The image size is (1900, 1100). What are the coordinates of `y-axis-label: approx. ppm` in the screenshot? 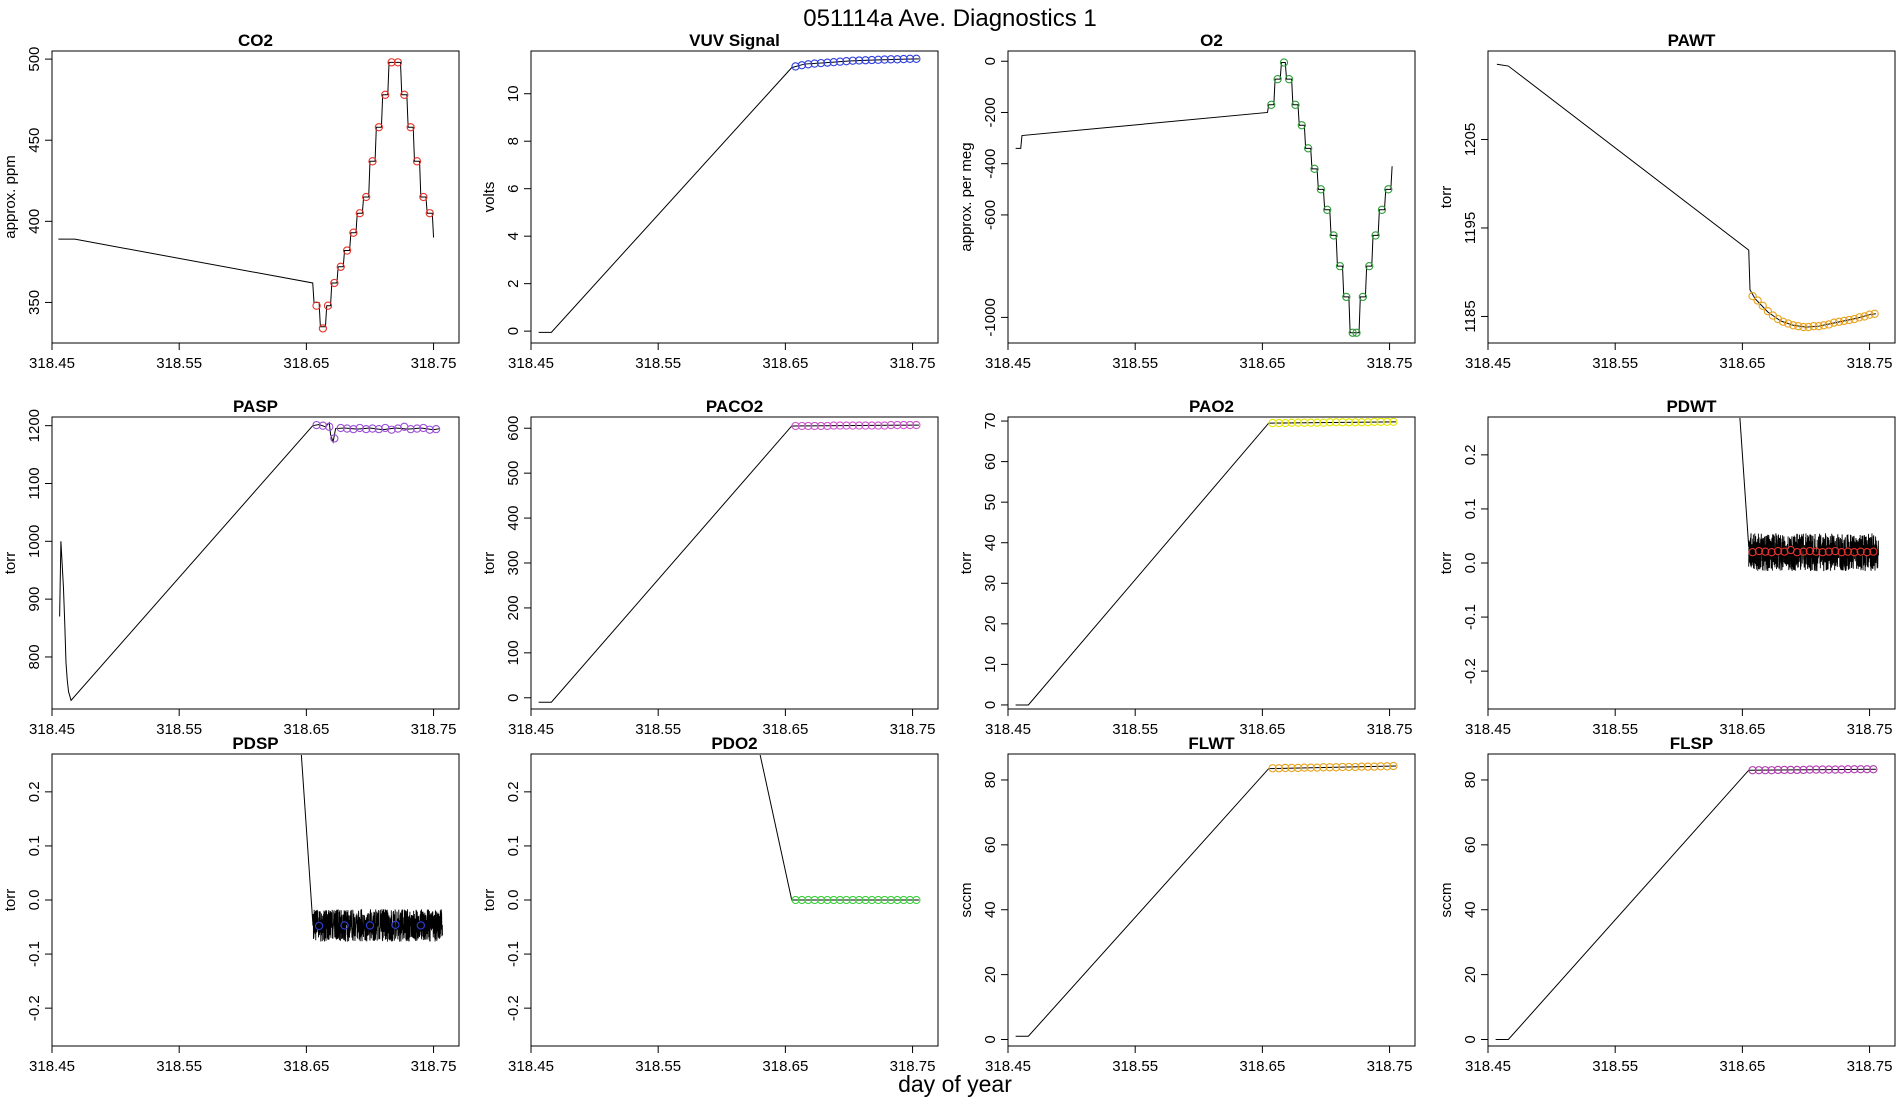 It's located at (10, 196).